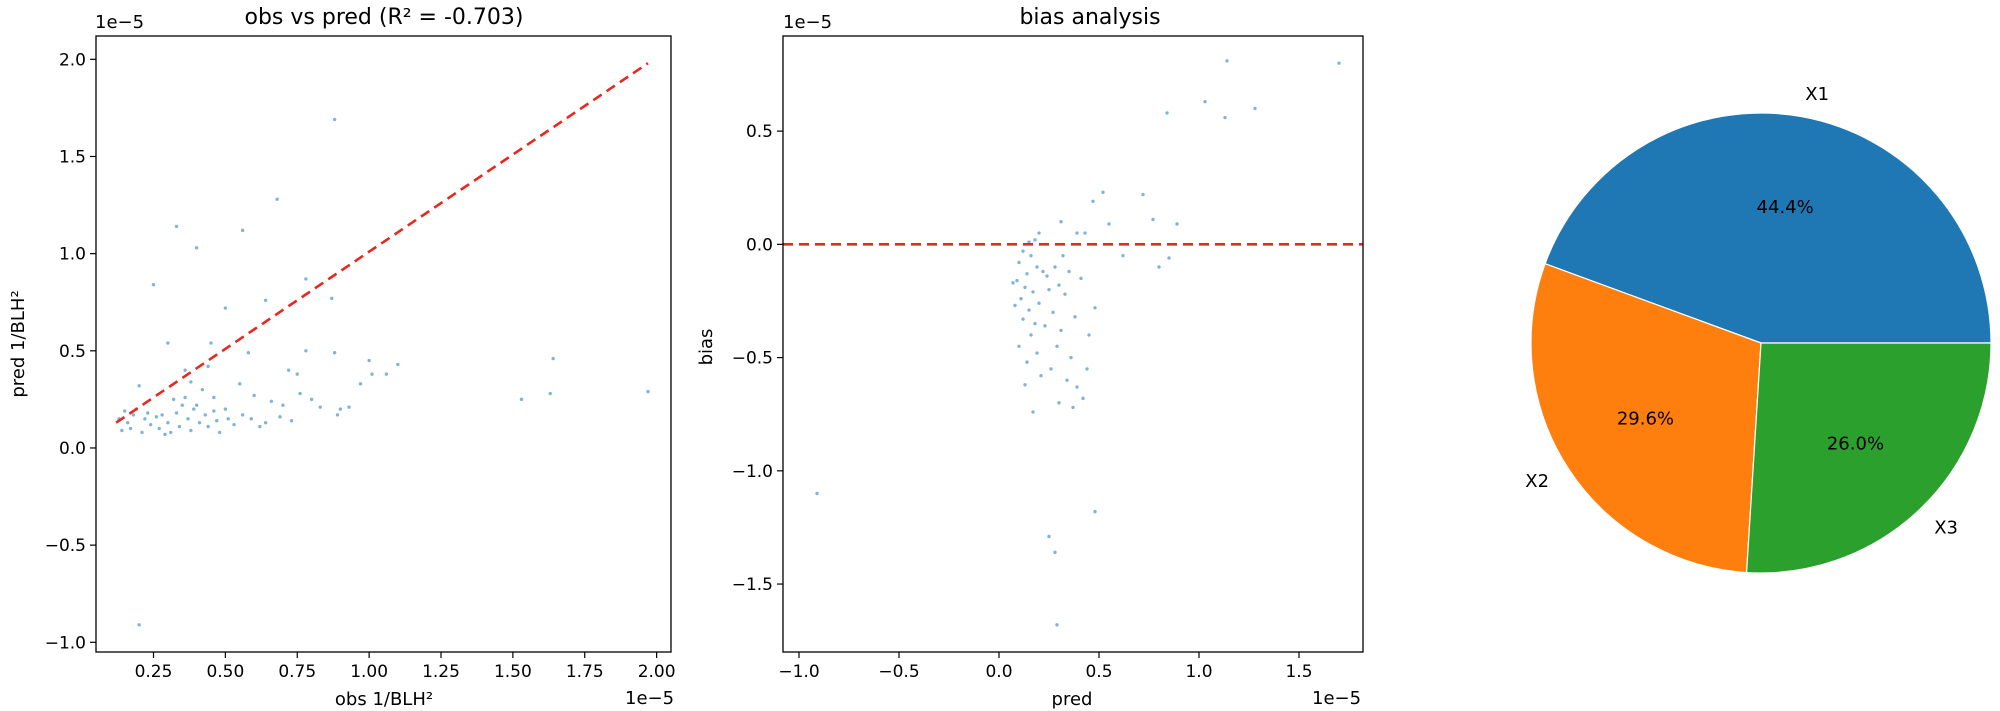 The width and height of the screenshot is (2000, 711). I want to click on x-axis-label: obs 1/BLH², so click(384, 699).